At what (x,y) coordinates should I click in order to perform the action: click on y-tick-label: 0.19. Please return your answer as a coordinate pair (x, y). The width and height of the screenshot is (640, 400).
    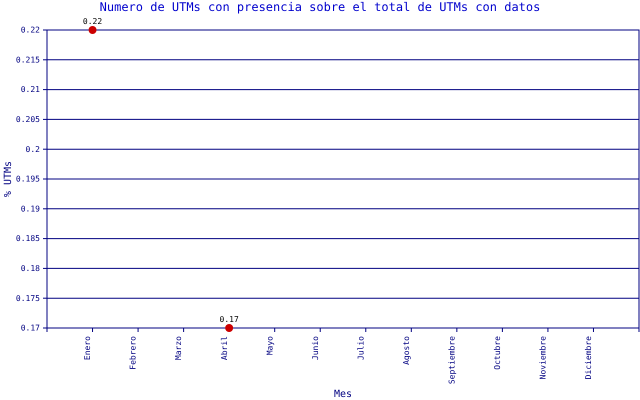
    Looking at the image, I should click on (30, 209).